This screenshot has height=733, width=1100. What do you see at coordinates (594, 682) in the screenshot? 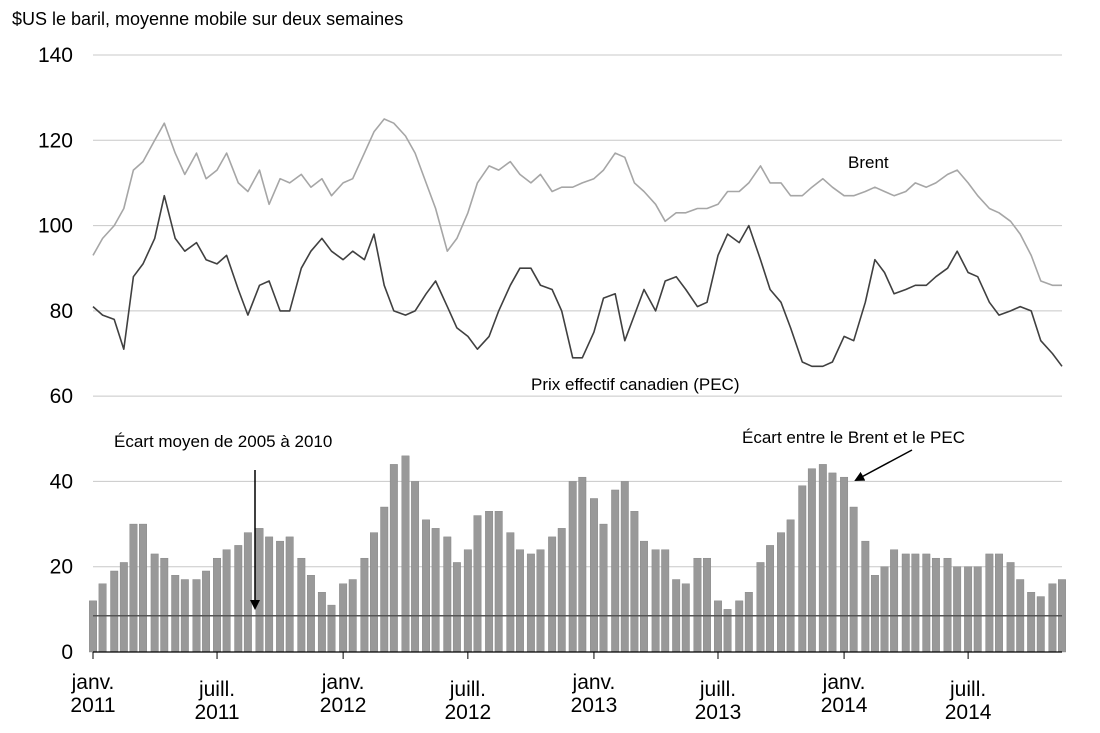
I see `x-tick-label-line1-4: janv.` at bounding box center [594, 682].